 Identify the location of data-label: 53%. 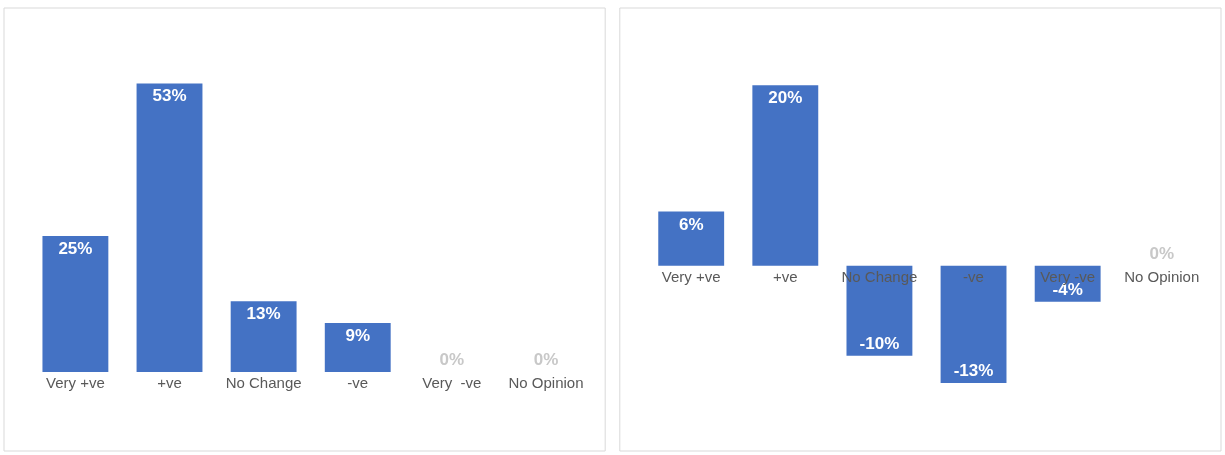
(169, 96).